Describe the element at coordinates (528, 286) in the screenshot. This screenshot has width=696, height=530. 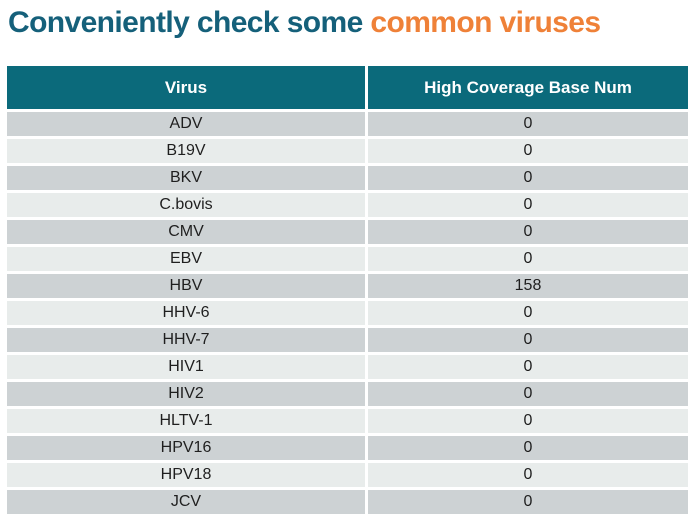
I see `coverage-value-cell: 158` at that location.